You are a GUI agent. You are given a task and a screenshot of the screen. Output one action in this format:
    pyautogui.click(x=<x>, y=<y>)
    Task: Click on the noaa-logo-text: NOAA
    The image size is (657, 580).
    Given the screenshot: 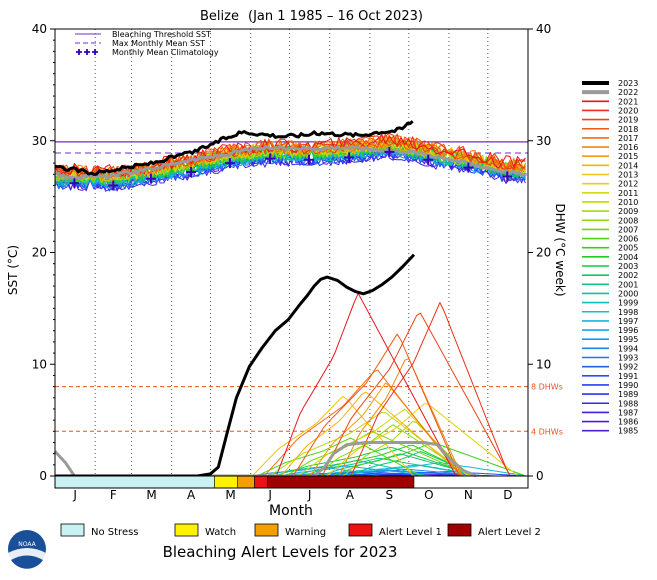 What is the action you would take?
    pyautogui.click(x=27, y=544)
    